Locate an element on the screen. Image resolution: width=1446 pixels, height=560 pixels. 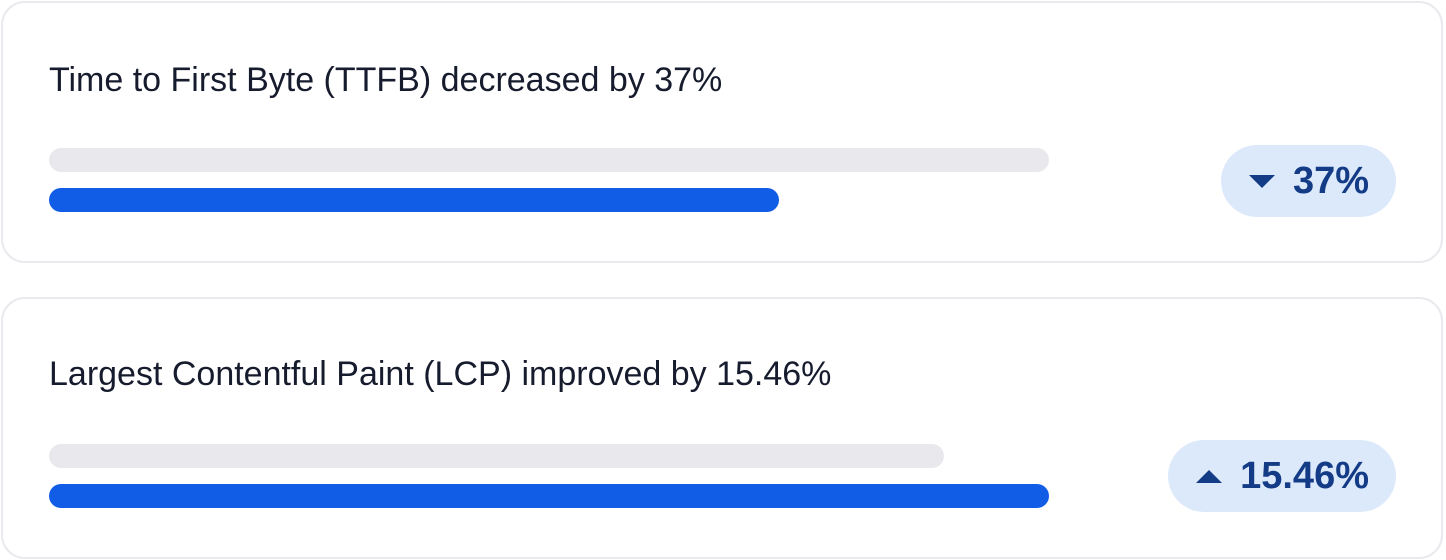
change-badge: 15.46% is located at coordinates (1282, 476).